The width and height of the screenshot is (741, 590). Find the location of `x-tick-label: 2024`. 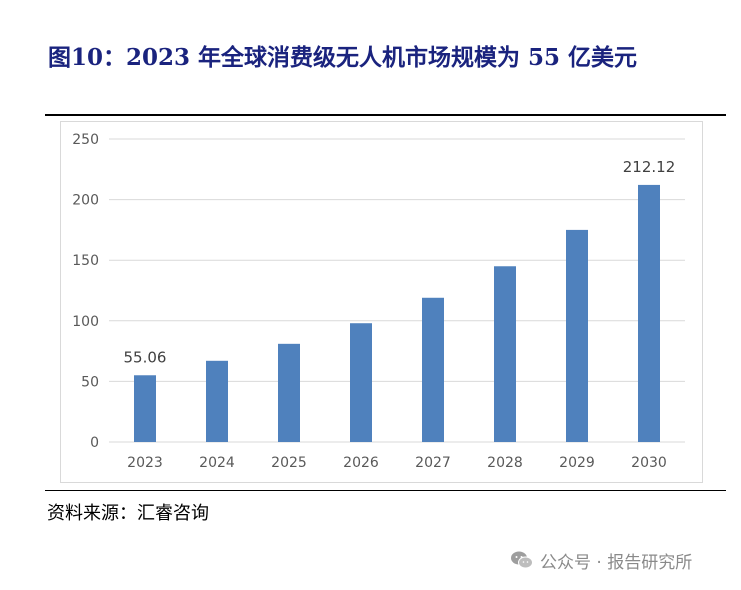

x-tick-label: 2024 is located at coordinates (217, 463).